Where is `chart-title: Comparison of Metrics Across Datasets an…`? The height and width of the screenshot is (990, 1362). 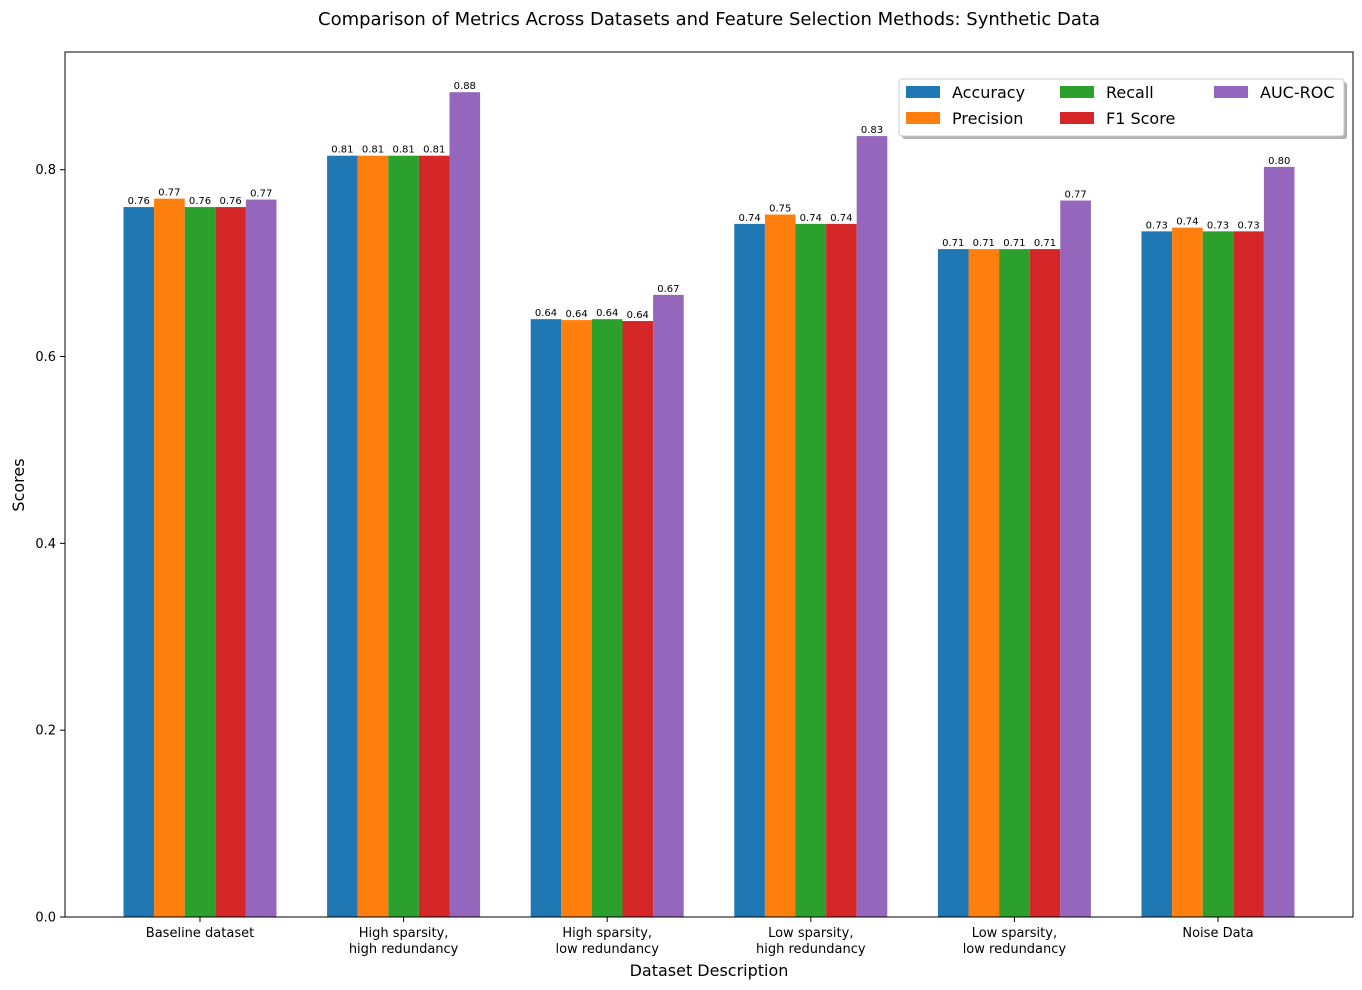
chart-title: Comparison of Metrics Across Datasets an… is located at coordinates (709, 19).